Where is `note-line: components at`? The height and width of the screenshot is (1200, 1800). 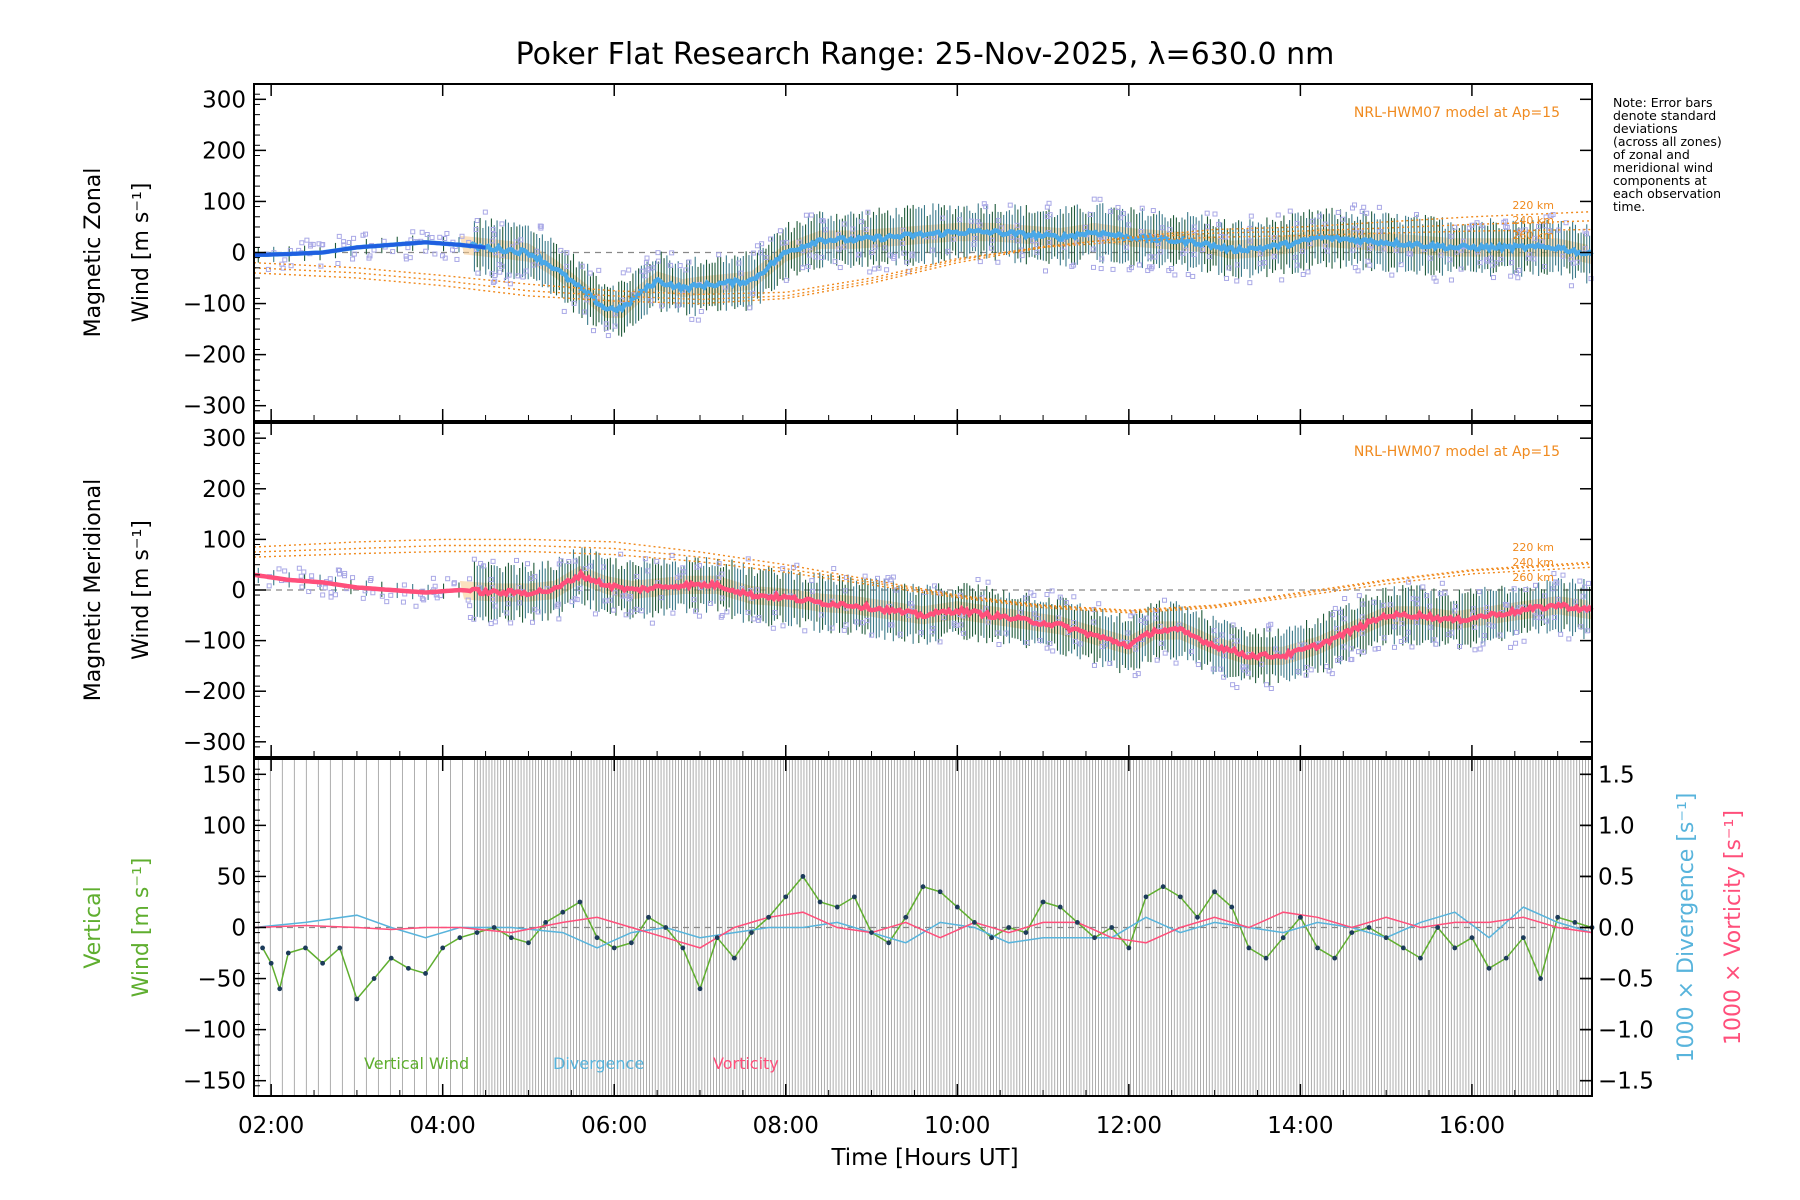
note-line: components at is located at coordinates (1660, 180).